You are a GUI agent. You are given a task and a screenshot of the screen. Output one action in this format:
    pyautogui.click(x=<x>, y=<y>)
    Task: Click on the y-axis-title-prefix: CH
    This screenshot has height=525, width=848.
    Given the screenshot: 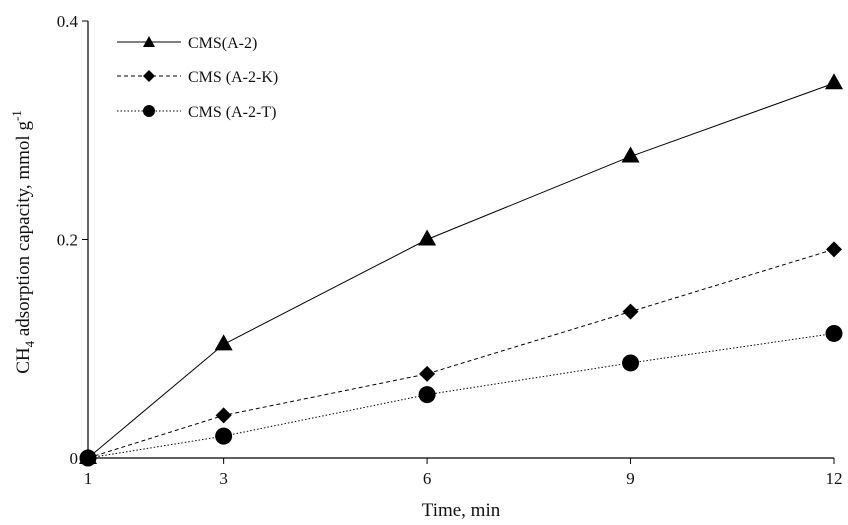 What is the action you would take?
    pyautogui.click(x=23, y=360)
    